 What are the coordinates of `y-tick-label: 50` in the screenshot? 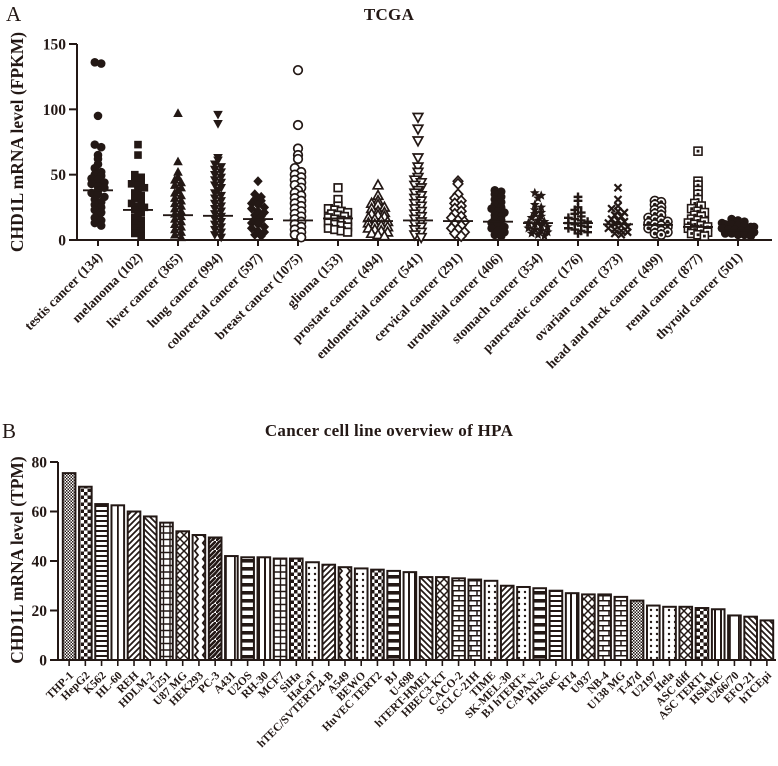 It's located at (59, 175).